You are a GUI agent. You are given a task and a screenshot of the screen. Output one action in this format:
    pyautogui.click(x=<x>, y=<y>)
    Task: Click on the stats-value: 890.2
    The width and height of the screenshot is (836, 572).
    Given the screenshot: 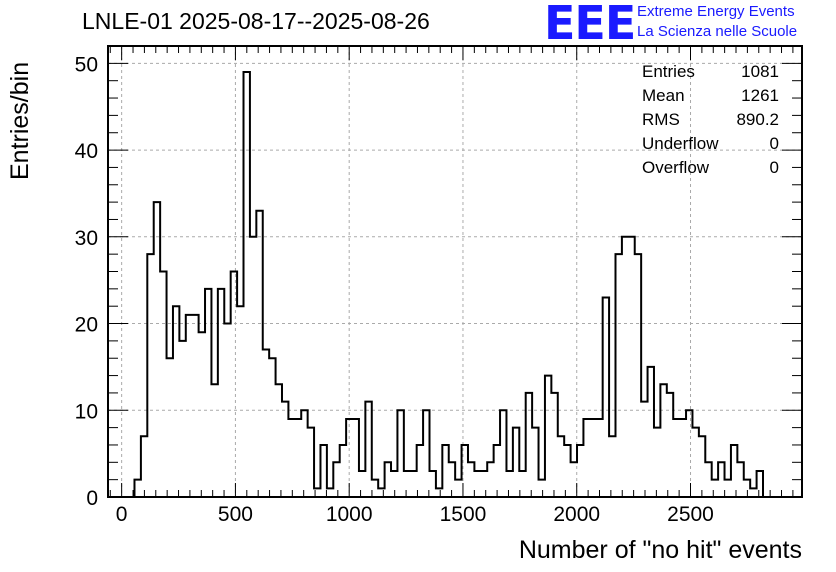 What is the action you would take?
    pyautogui.click(x=757, y=119)
    